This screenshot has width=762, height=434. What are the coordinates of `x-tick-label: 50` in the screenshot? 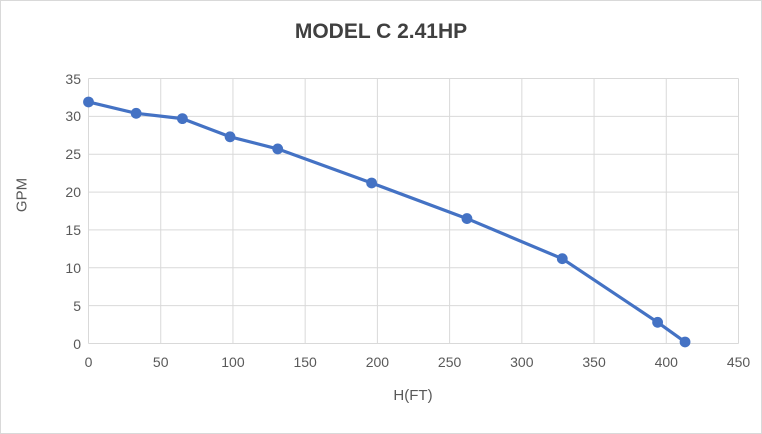 It's located at (160, 362).